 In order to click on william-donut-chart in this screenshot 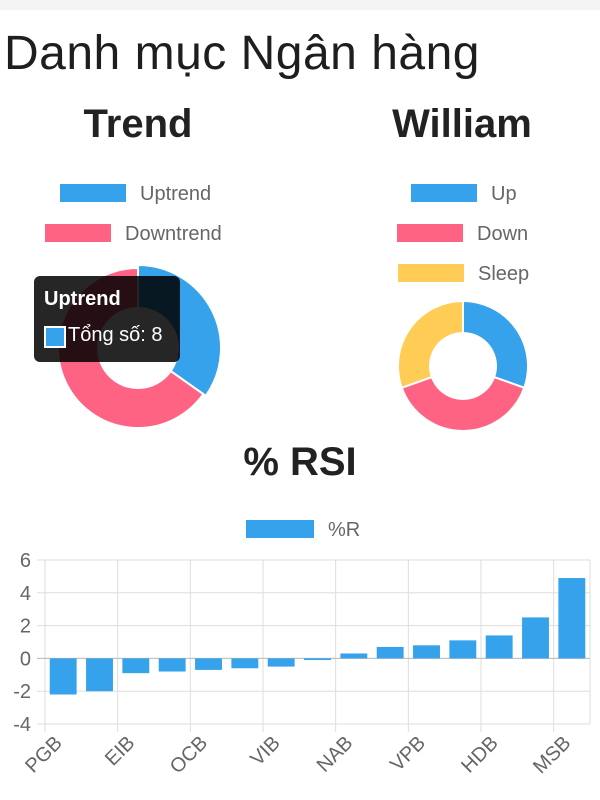, I will do `click(463, 366)`.